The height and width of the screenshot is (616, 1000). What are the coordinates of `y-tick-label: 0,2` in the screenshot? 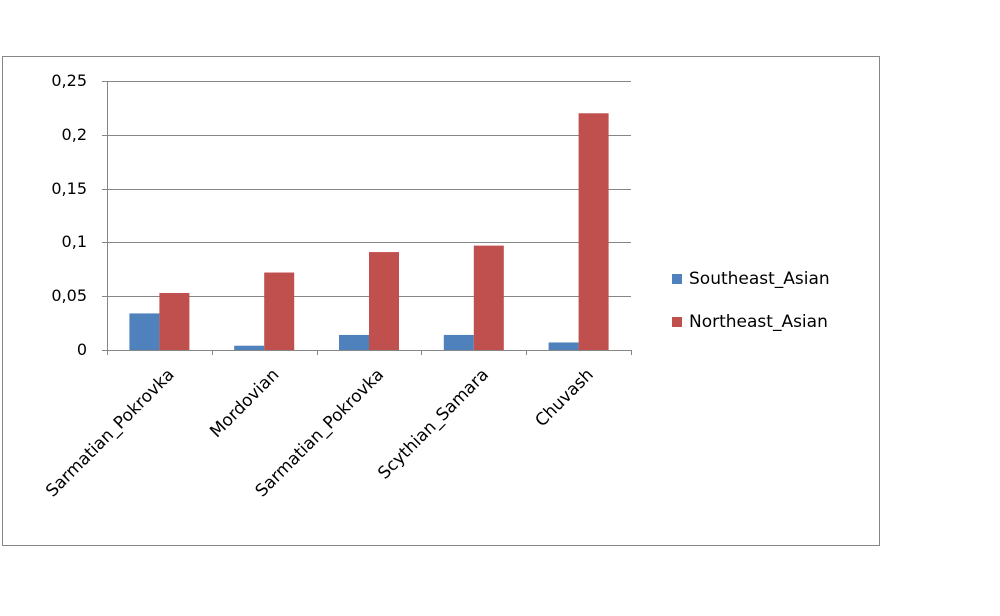 It's located at (74, 134).